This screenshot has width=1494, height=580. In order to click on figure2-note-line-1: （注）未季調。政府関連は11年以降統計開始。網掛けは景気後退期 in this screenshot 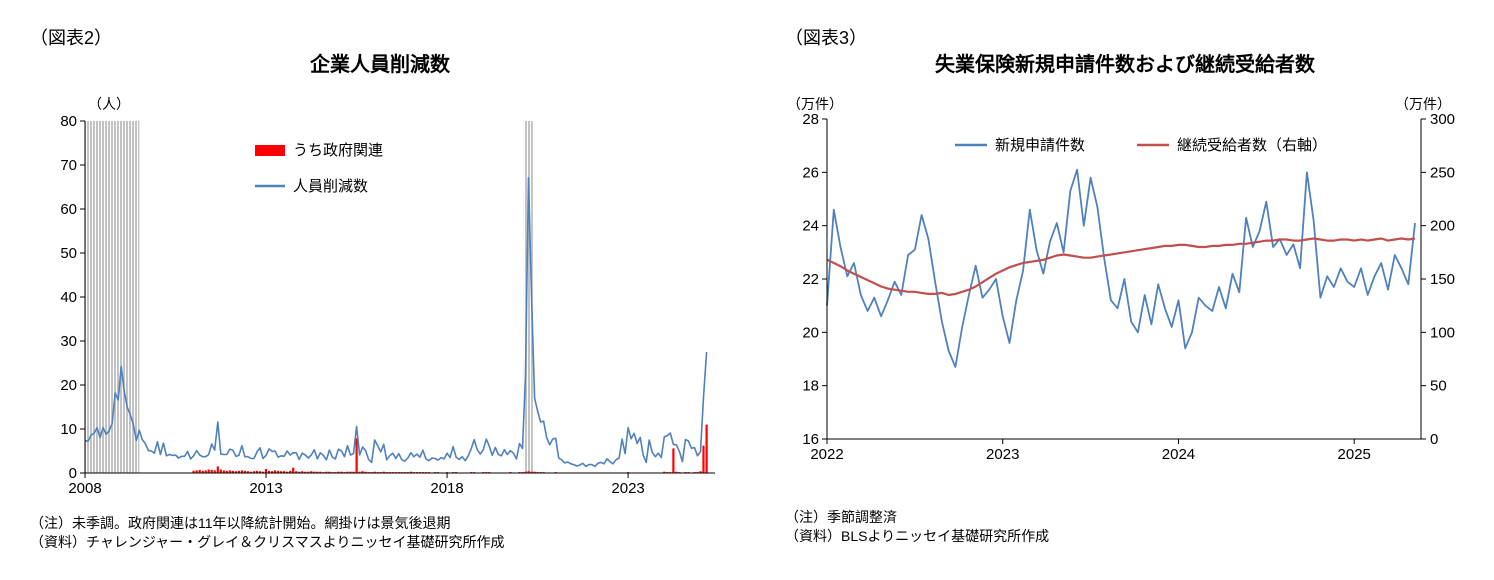, I will do `click(240, 523)`.